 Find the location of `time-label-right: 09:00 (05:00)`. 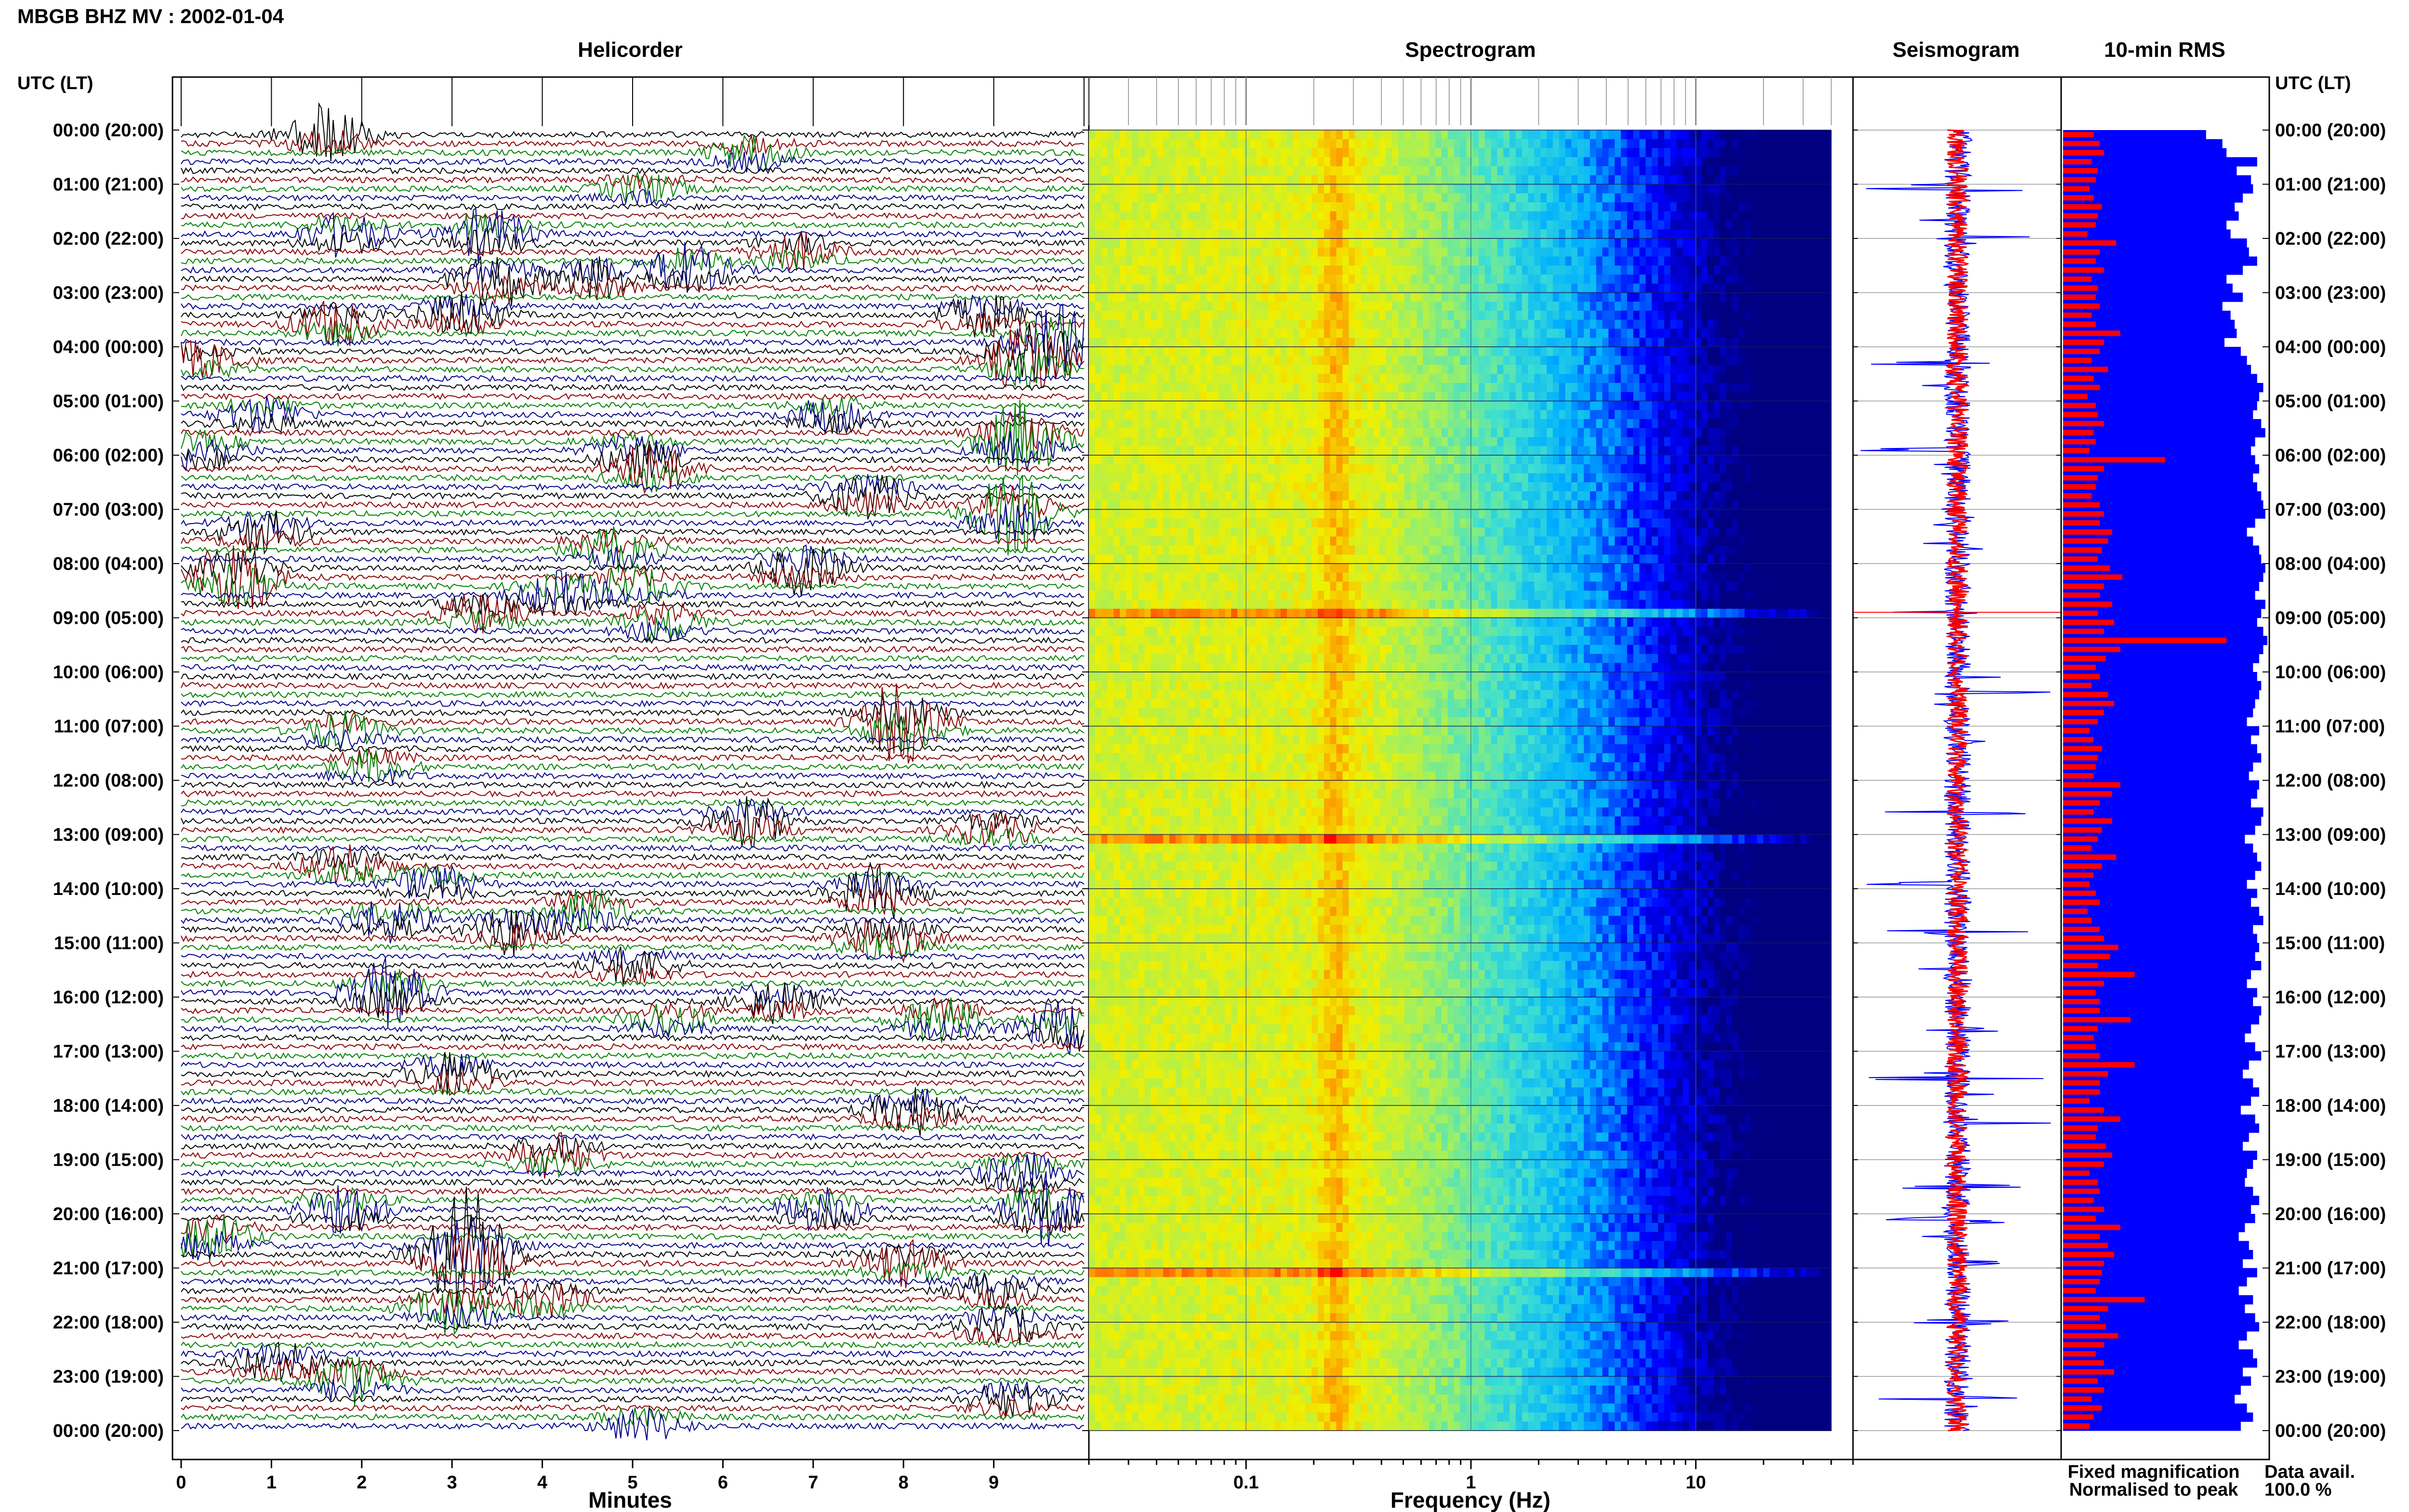

time-label-right: 09:00 (05:00) is located at coordinates (2330, 618).